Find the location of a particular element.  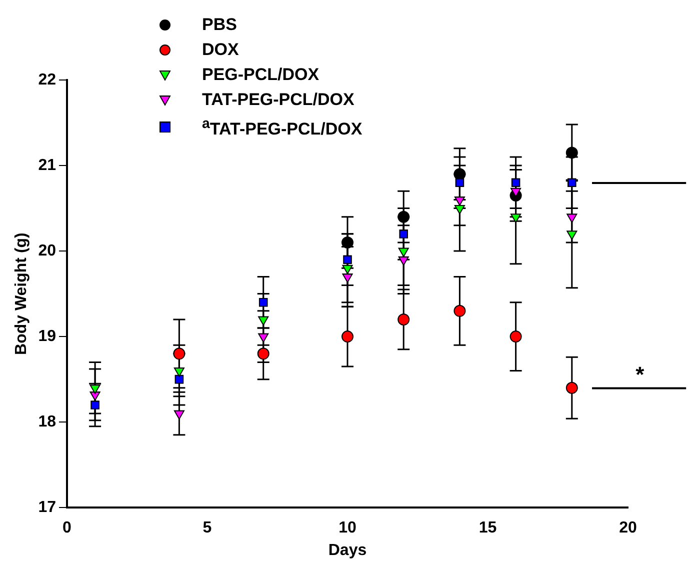

y-tick-label: 21 is located at coordinates (47, 165).